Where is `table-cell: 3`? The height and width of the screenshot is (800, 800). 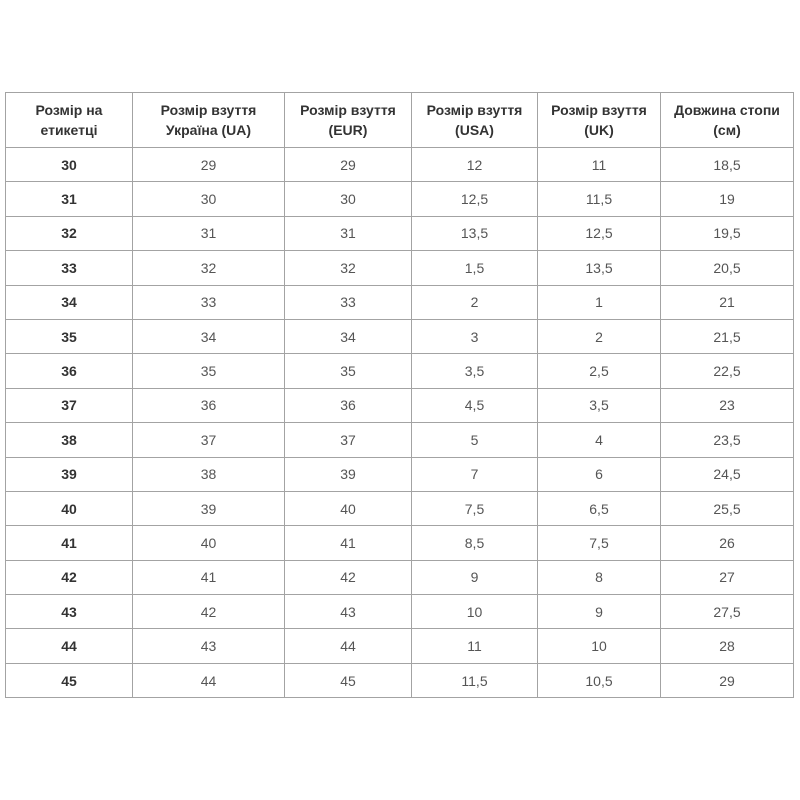 table-cell: 3 is located at coordinates (474, 336).